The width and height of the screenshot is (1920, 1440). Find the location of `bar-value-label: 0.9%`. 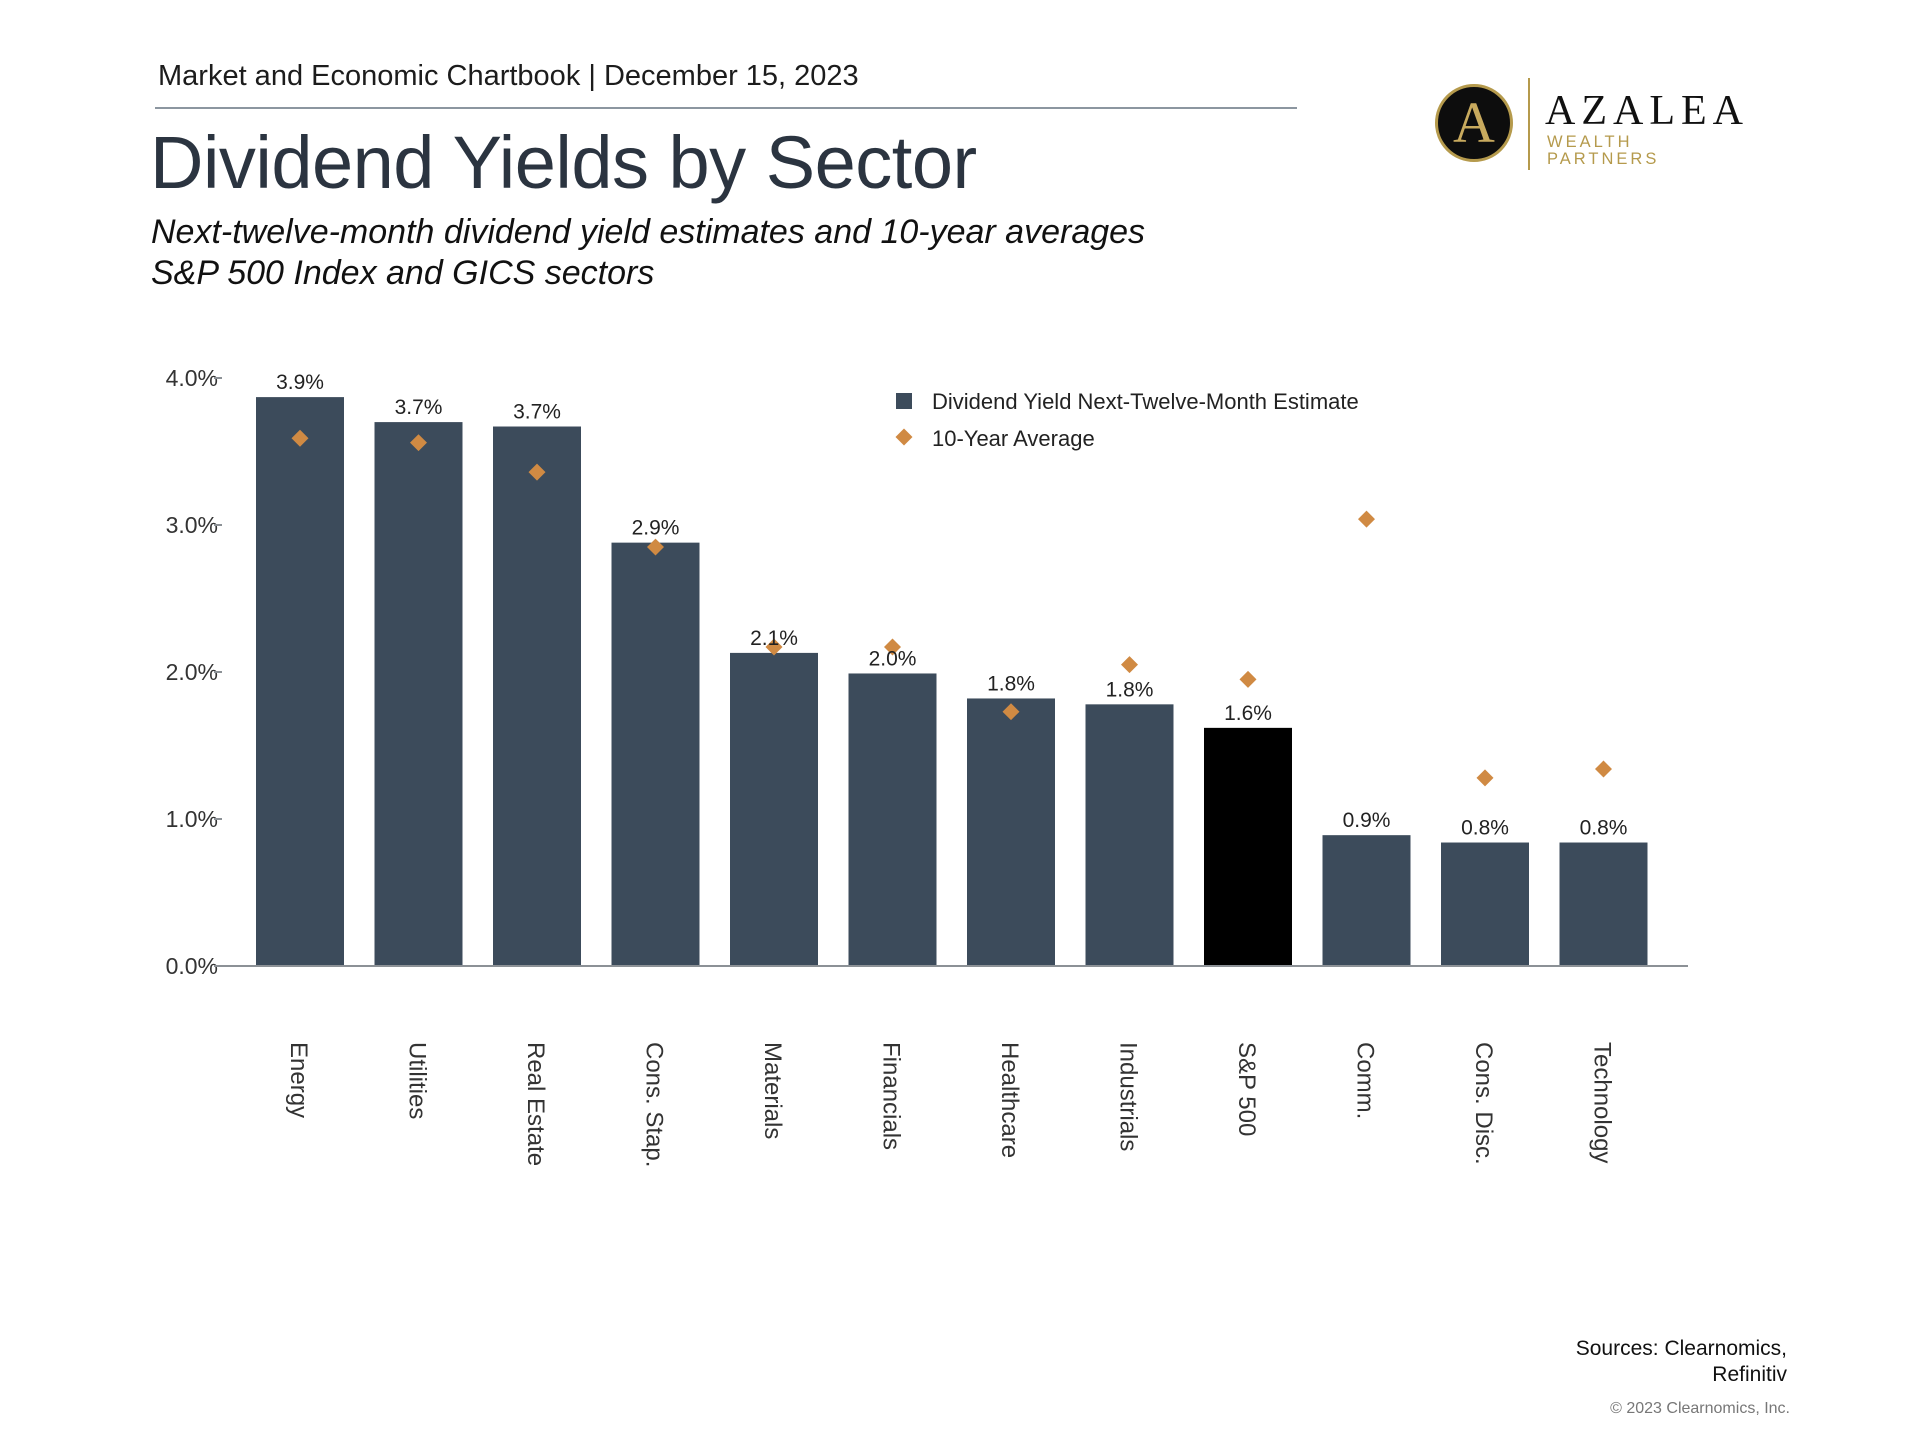

bar-value-label: 0.9% is located at coordinates (1367, 820).